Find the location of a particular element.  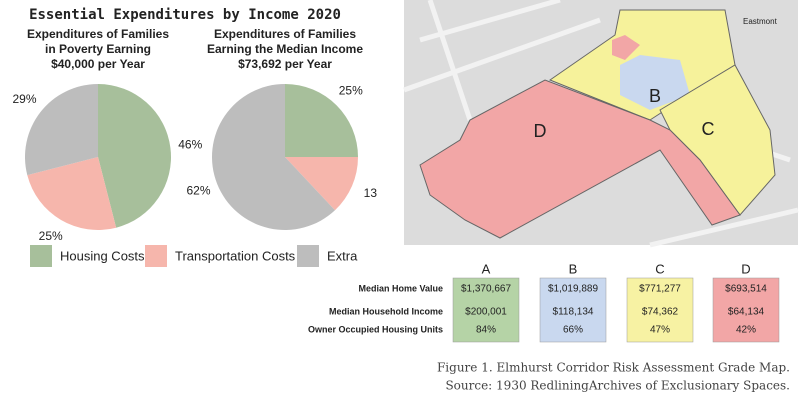

row-label: Median Household Income is located at coordinates (386, 311).